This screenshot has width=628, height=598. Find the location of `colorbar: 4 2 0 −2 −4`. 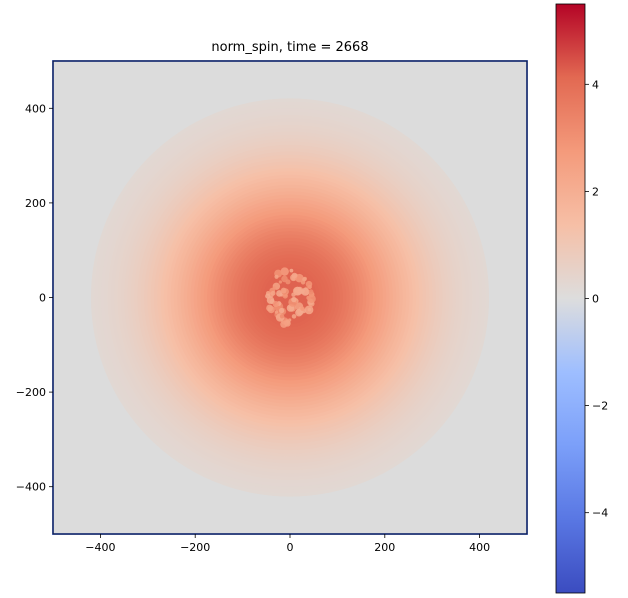

colorbar: 4 2 0 −2 −4 is located at coordinates (581, 298).